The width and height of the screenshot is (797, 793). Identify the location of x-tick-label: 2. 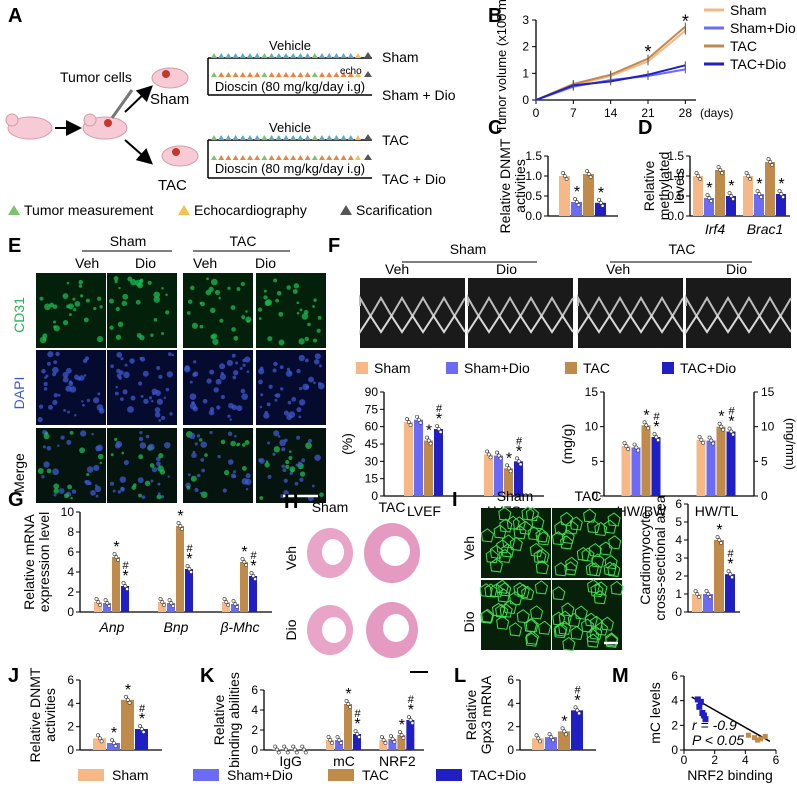
(714, 760).